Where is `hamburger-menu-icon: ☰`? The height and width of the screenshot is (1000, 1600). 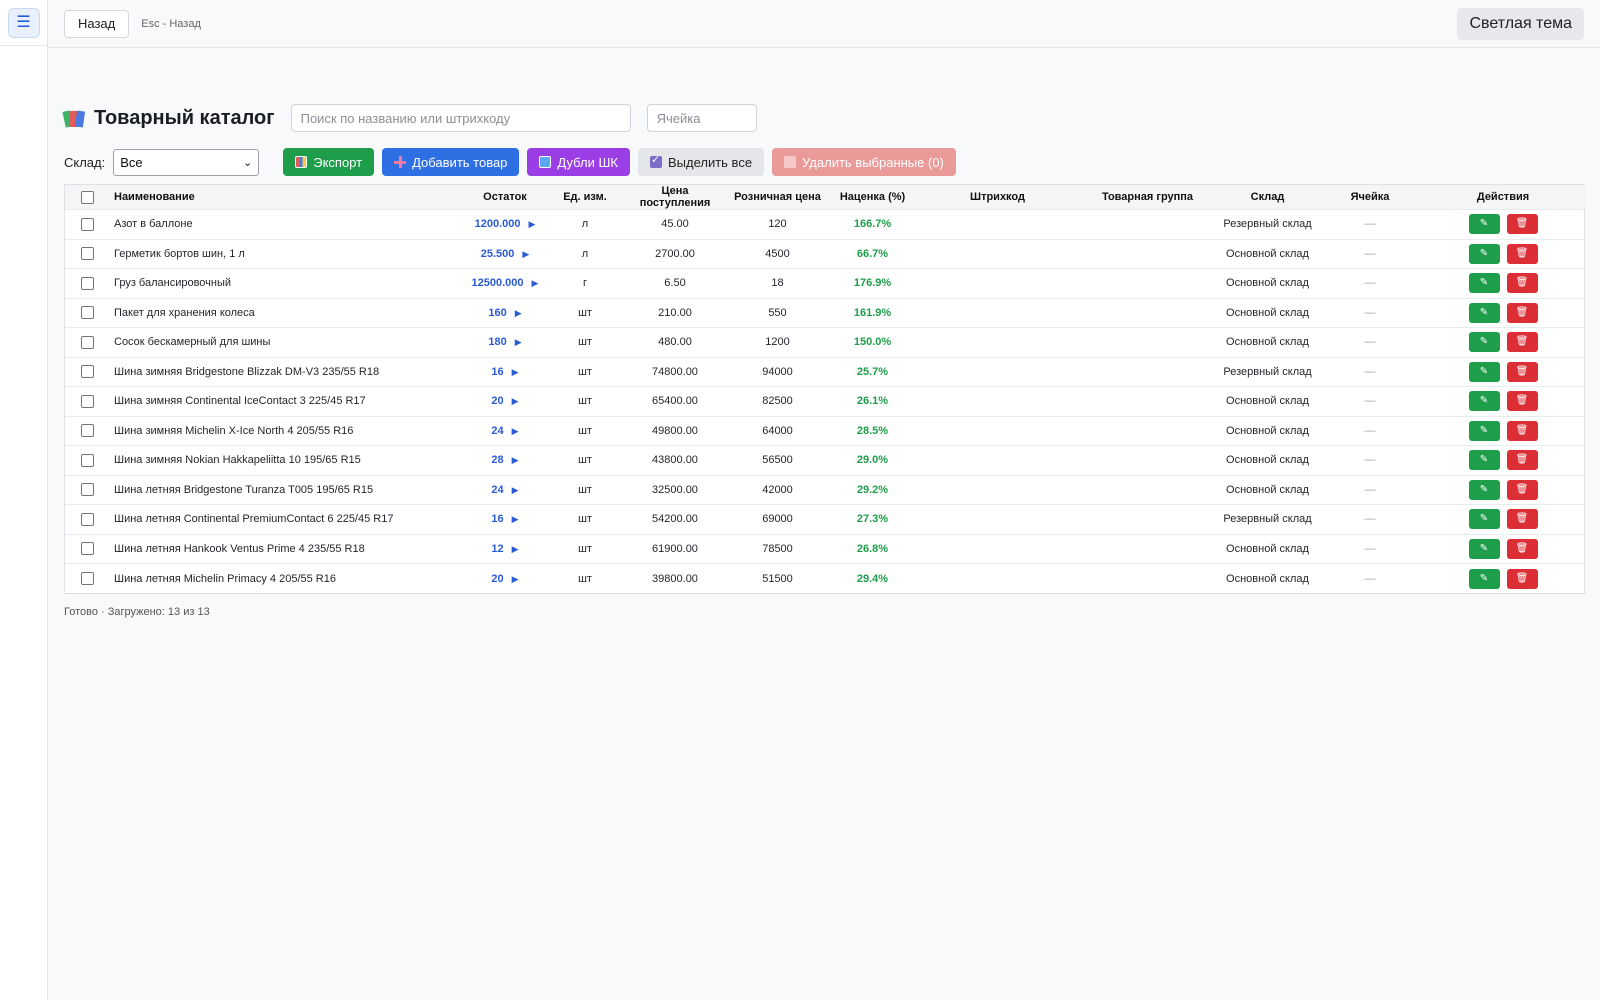 hamburger-menu-icon: ☰ is located at coordinates (23, 22).